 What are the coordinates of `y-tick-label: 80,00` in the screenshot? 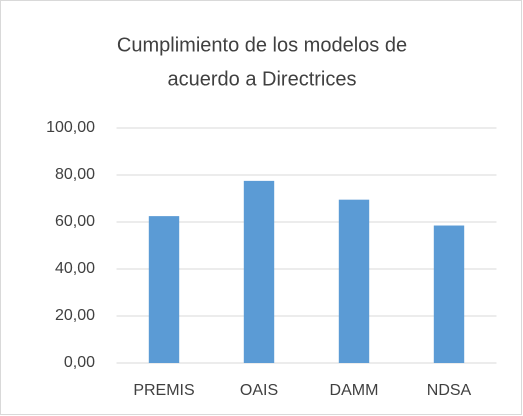 It's located at (75, 174).